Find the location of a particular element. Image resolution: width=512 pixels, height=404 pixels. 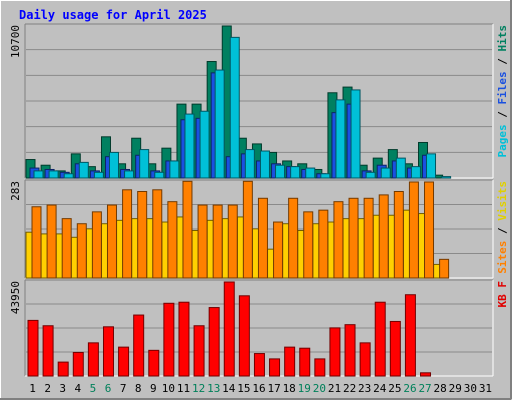

x-tick-label: 2 is located at coordinates (47, 388).